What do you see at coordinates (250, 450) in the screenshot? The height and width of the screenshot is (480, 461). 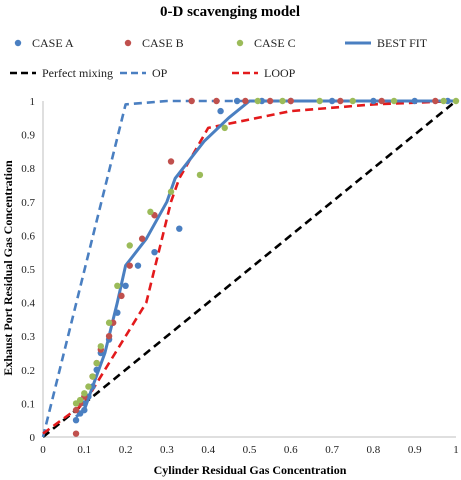 I see `x-tick-label: 0.5` at bounding box center [250, 450].